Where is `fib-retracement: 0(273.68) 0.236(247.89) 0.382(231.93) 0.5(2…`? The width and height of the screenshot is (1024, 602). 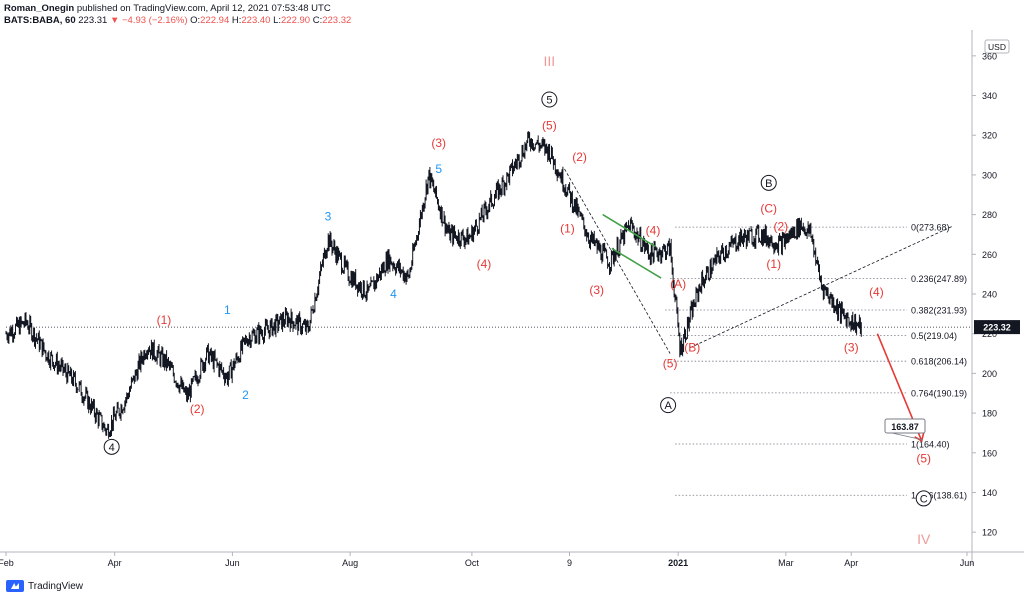
fib-retracement: 0(273.68) 0.236(247.89) 0.382(231.93) 0.5(2… is located at coordinates (816, 362).